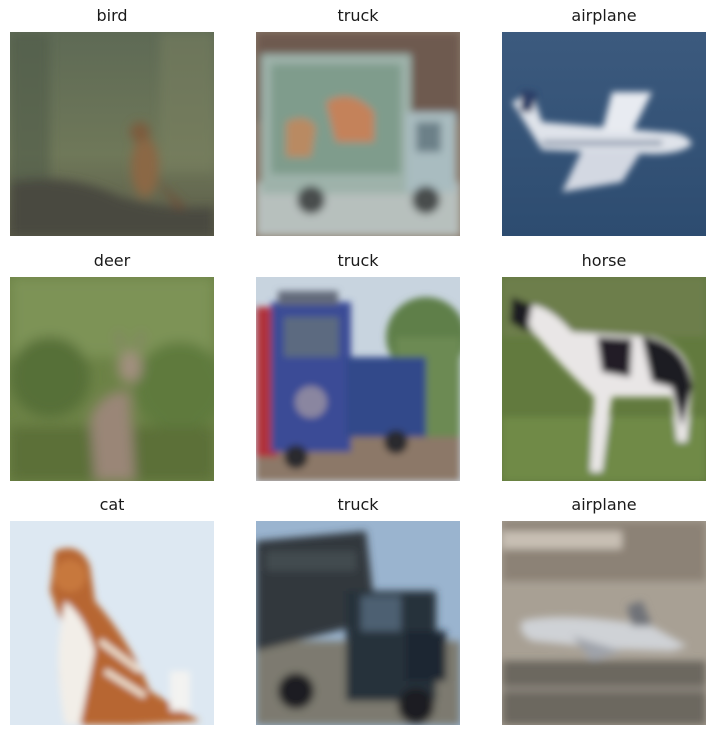 The height and width of the screenshot is (735, 716). What do you see at coordinates (604, 261) in the screenshot?
I see `image-label: horse` at bounding box center [604, 261].